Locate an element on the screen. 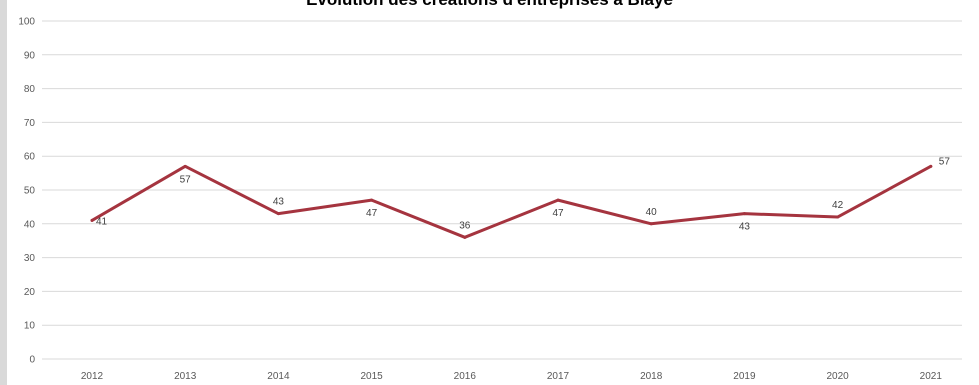 This screenshot has width=979, height=385. x-tick-label: 2013 is located at coordinates (185, 376).